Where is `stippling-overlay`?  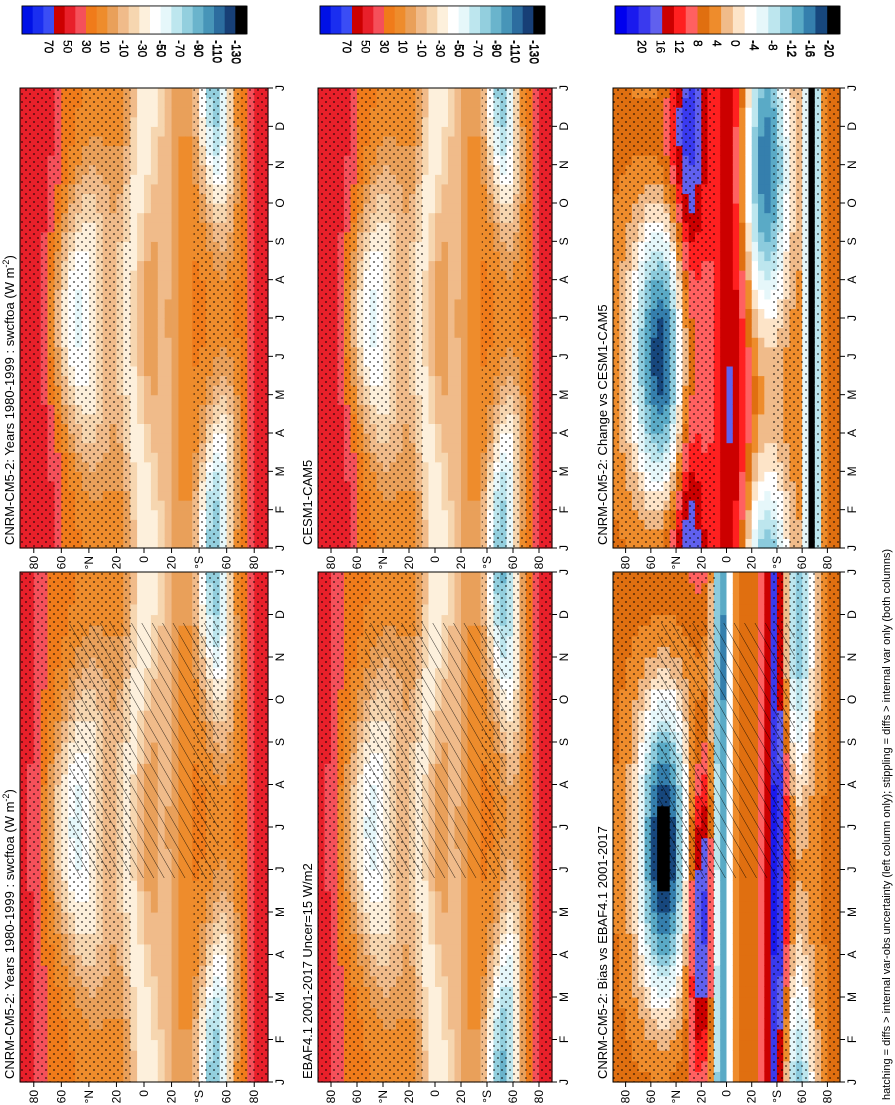
stippling-overlay is located at coordinates (76, 318).